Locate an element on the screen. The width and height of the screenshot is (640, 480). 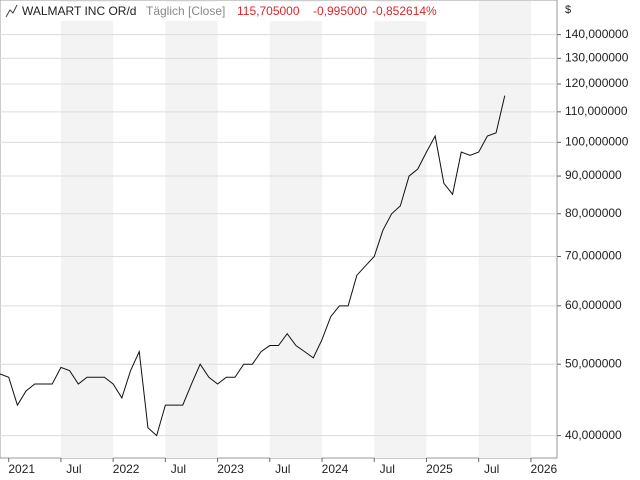
chart-title: WALMART INC OR/d is located at coordinates (79, 11).